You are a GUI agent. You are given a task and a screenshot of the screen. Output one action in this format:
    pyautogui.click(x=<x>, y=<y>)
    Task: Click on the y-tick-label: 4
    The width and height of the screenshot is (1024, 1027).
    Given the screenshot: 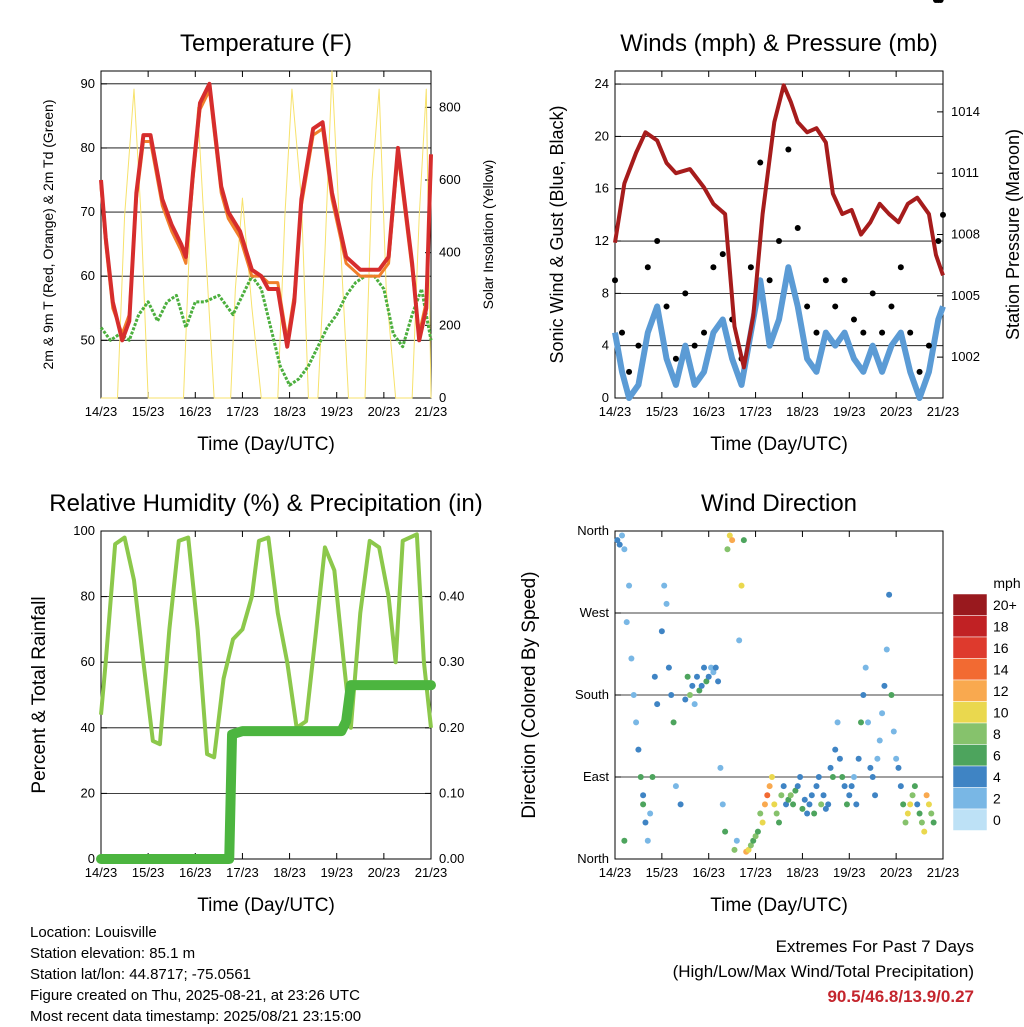 What is the action you would take?
    pyautogui.click(x=605, y=345)
    